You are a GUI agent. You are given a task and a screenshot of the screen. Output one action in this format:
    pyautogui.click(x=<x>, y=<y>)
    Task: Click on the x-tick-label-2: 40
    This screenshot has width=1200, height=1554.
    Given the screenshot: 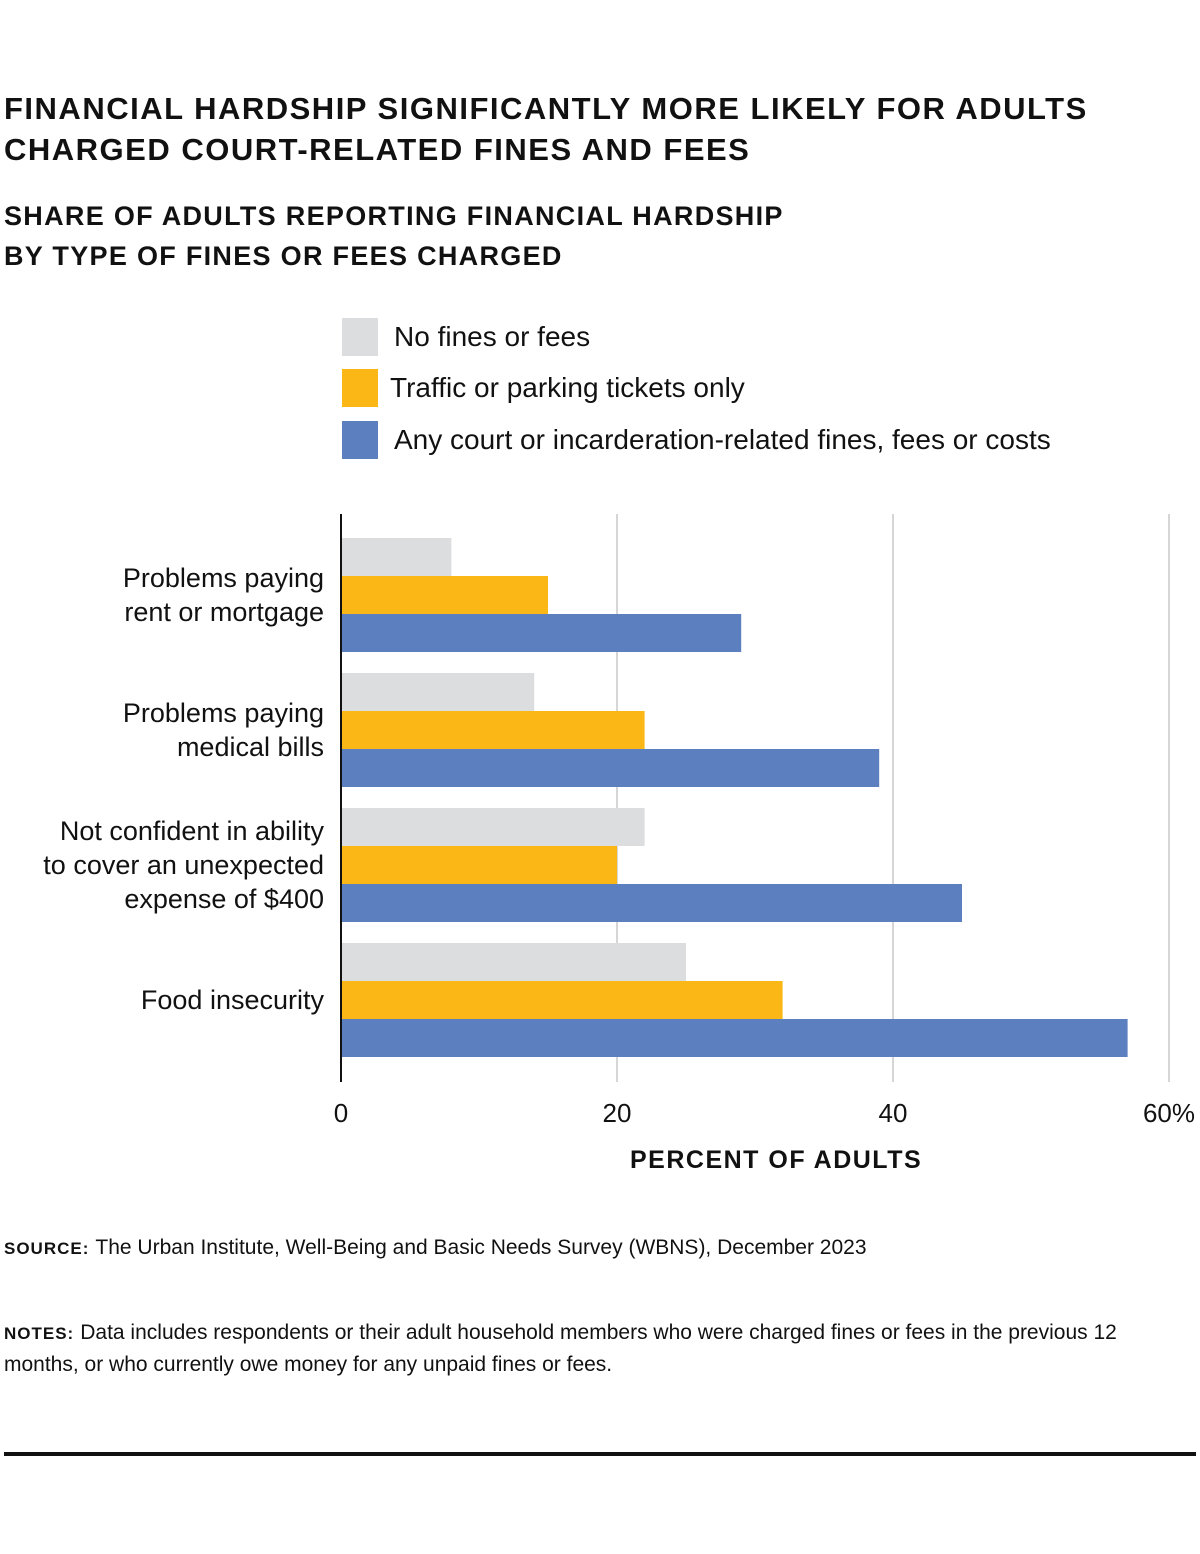 What is the action you would take?
    pyautogui.click(x=893, y=1113)
    